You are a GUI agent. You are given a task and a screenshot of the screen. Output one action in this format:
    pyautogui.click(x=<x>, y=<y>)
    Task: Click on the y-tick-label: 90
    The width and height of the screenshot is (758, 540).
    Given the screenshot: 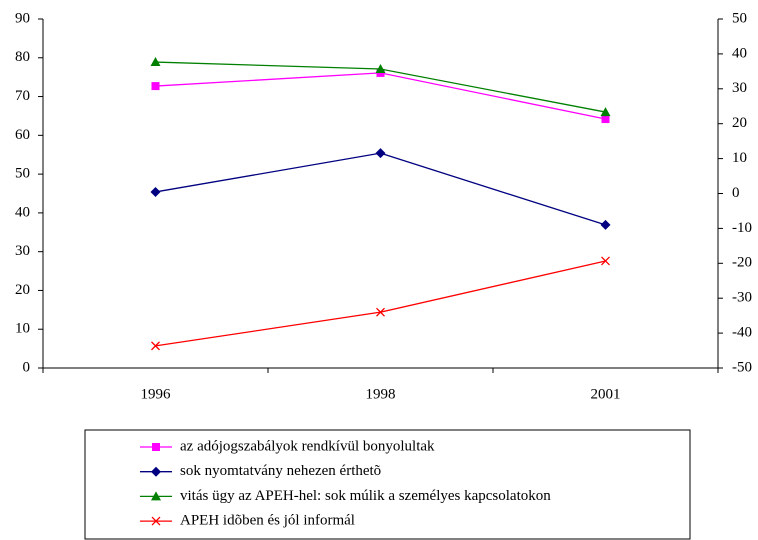 What is the action you would take?
    pyautogui.click(x=22, y=18)
    